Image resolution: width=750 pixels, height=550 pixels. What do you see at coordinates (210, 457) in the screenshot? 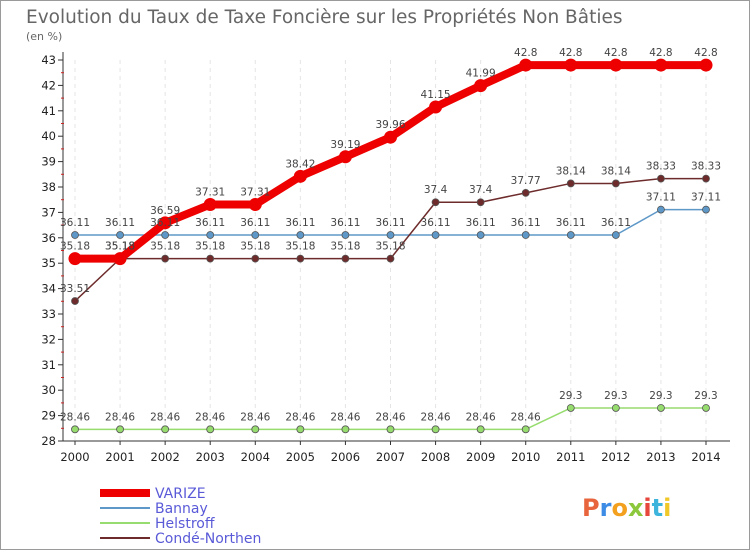
I see `x-tick-label: 2003` at bounding box center [210, 457].